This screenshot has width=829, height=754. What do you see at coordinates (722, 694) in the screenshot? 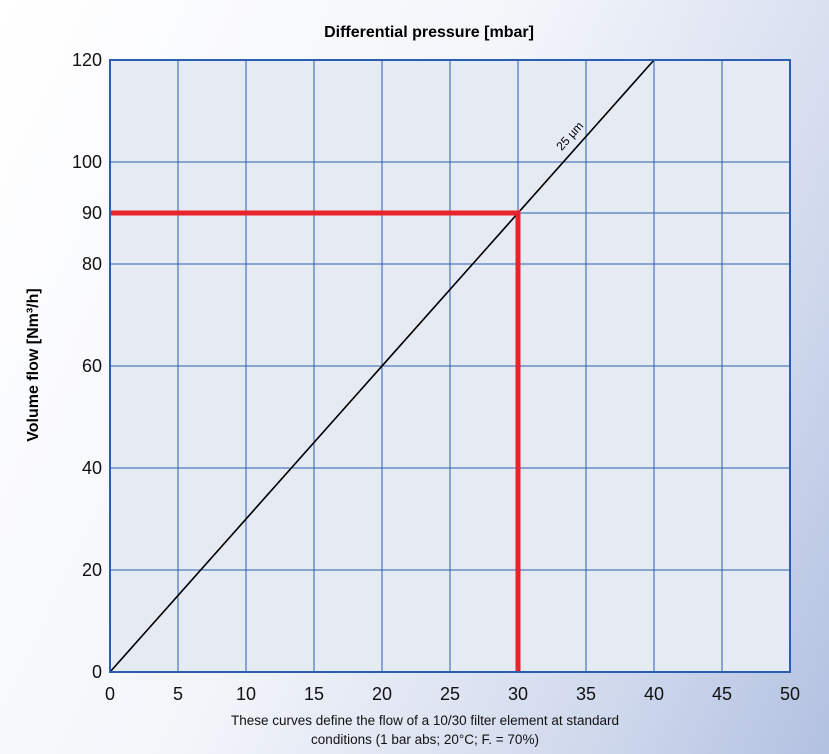
I see `x-tick-label: 45` at bounding box center [722, 694].